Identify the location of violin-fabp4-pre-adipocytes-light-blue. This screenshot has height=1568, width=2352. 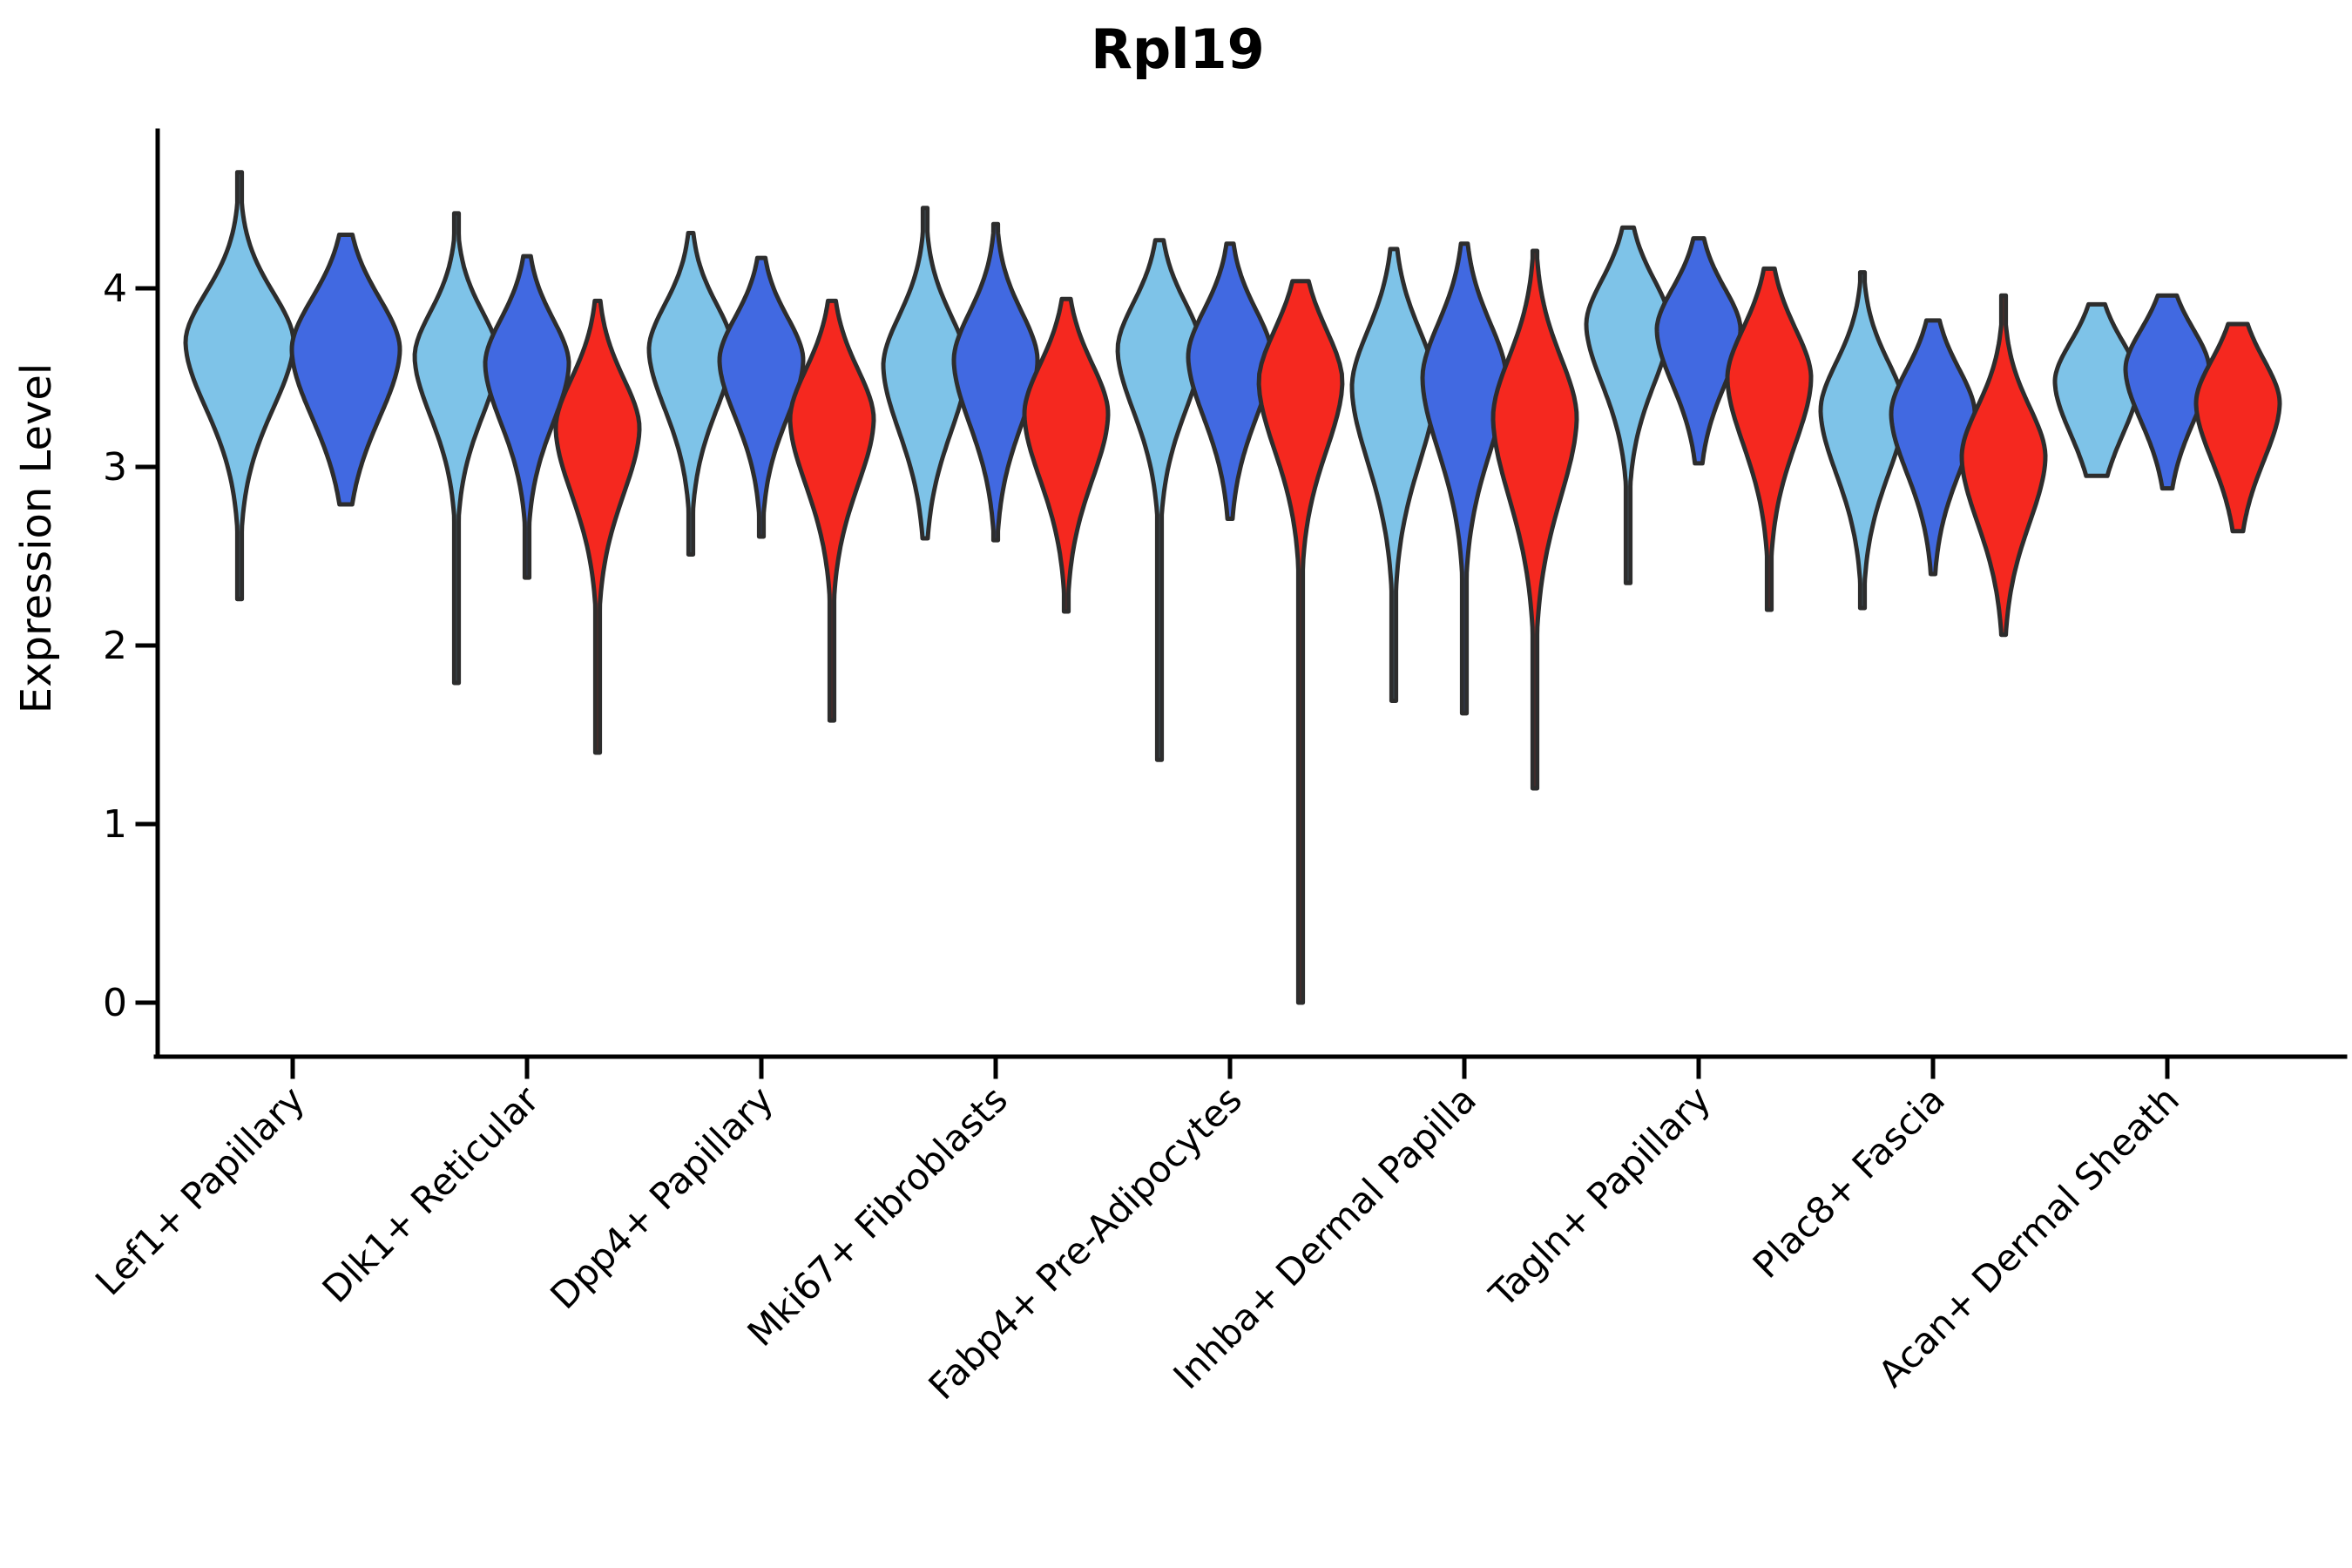
(1159, 500).